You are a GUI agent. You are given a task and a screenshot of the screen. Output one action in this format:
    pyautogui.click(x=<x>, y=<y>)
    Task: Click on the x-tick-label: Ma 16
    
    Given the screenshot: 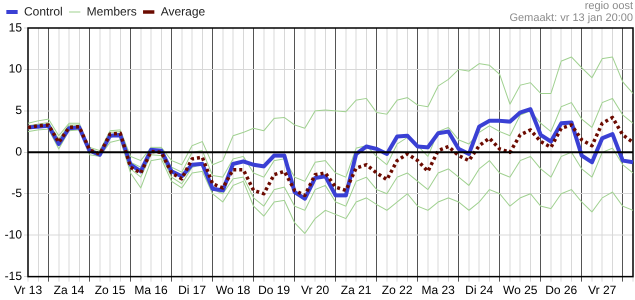 What is the action you would take?
    pyautogui.click(x=151, y=290)
    